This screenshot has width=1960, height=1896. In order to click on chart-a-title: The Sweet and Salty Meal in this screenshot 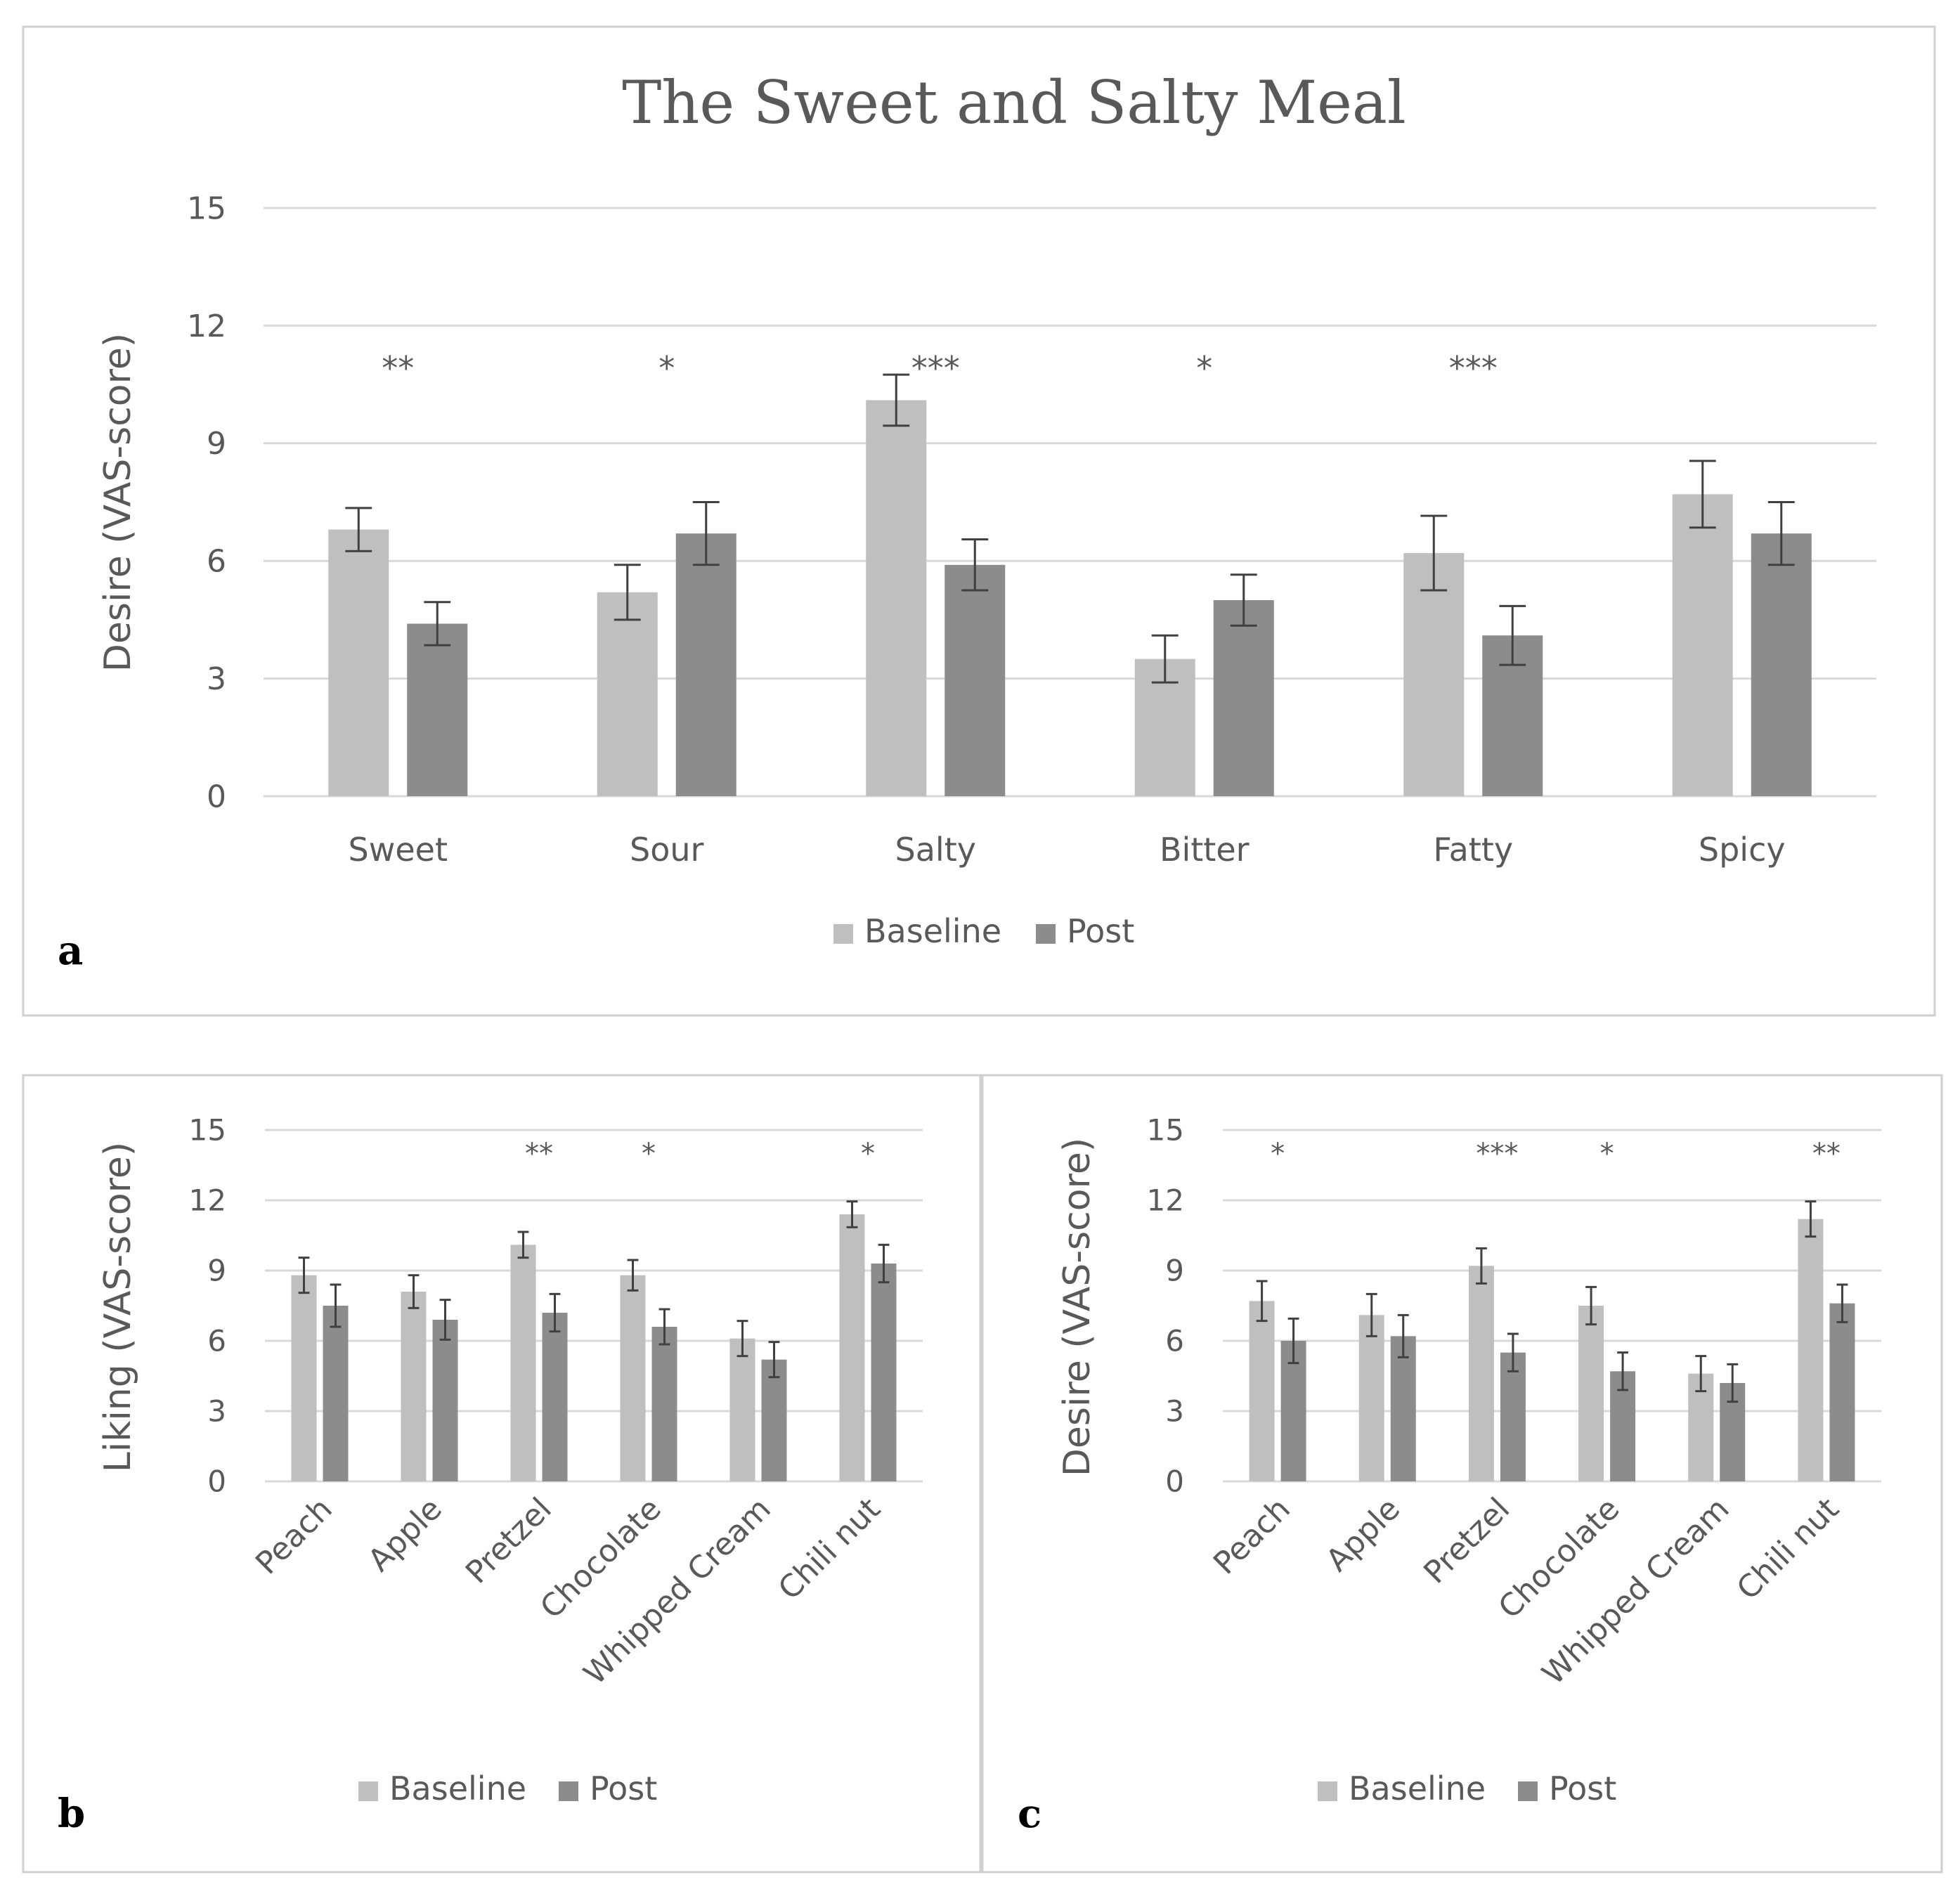, I will do `click(1014, 103)`.